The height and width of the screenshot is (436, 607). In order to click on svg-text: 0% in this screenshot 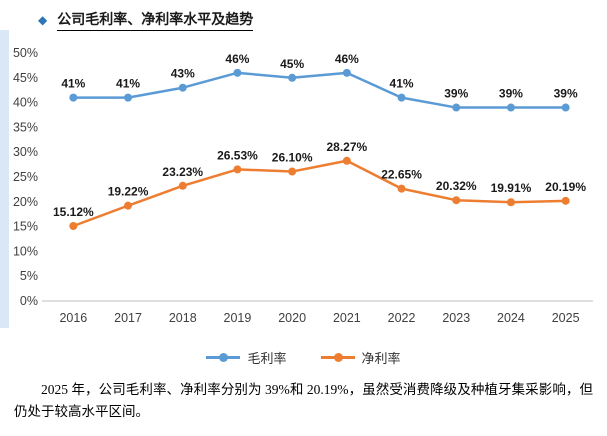, I will do `click(29, 301)`.